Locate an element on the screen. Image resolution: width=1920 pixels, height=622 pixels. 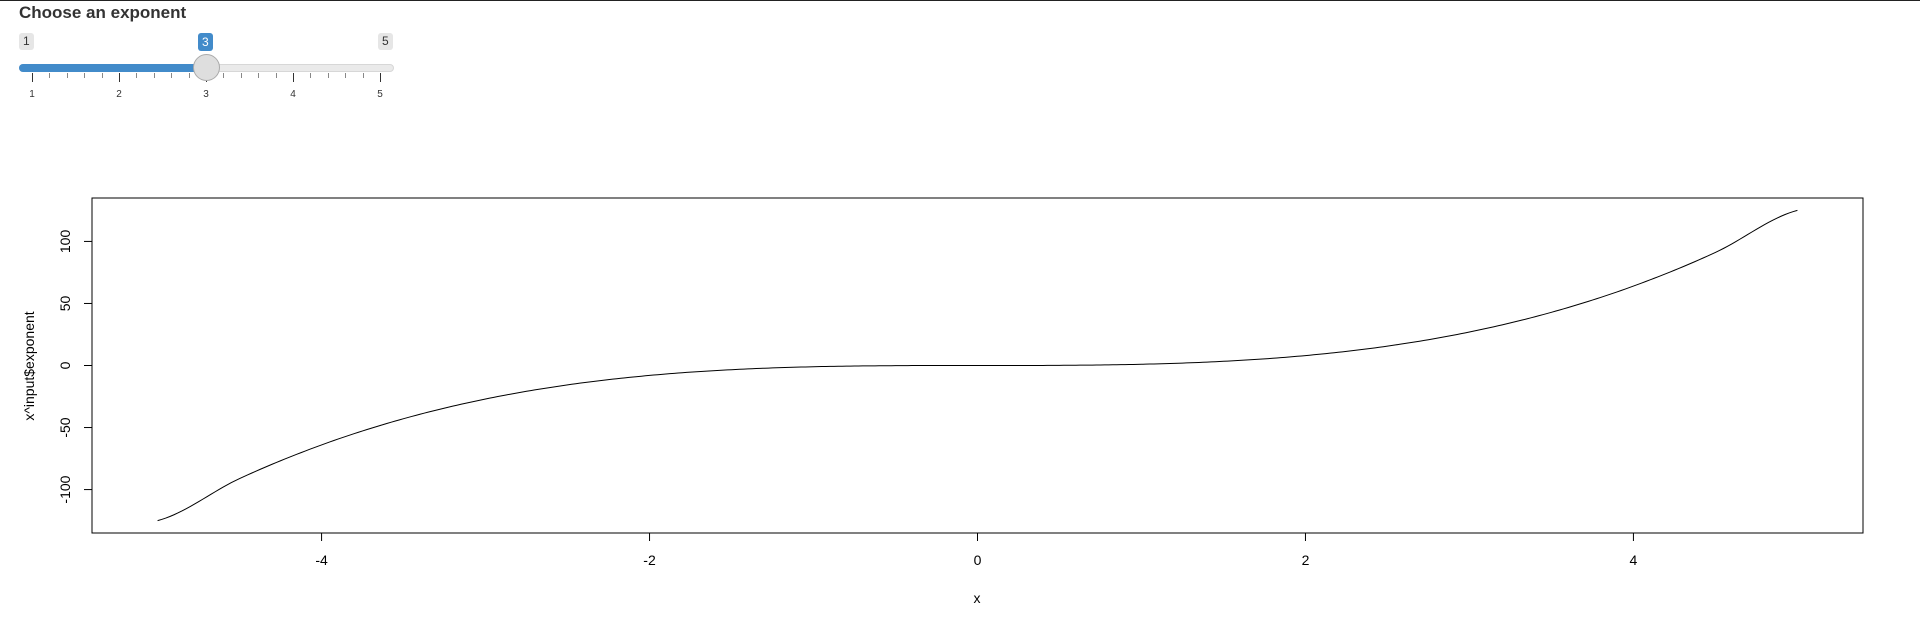
x-tick-label: -2 is located at coordinates (649, 560).